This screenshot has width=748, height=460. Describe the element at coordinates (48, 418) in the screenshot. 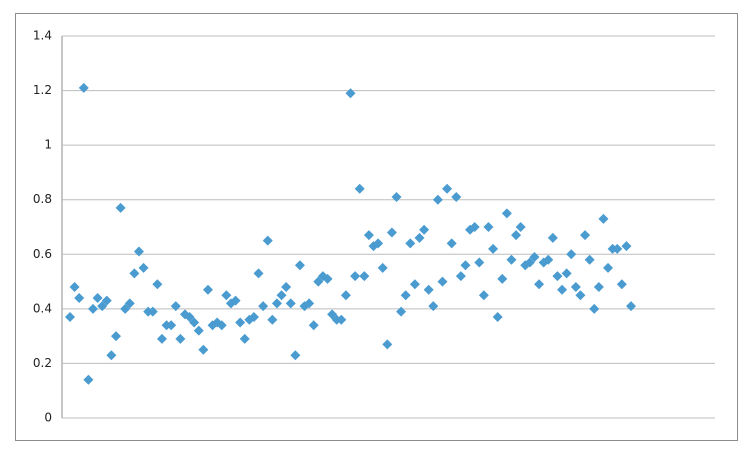

I see `y-tick-label: 0` at that location.